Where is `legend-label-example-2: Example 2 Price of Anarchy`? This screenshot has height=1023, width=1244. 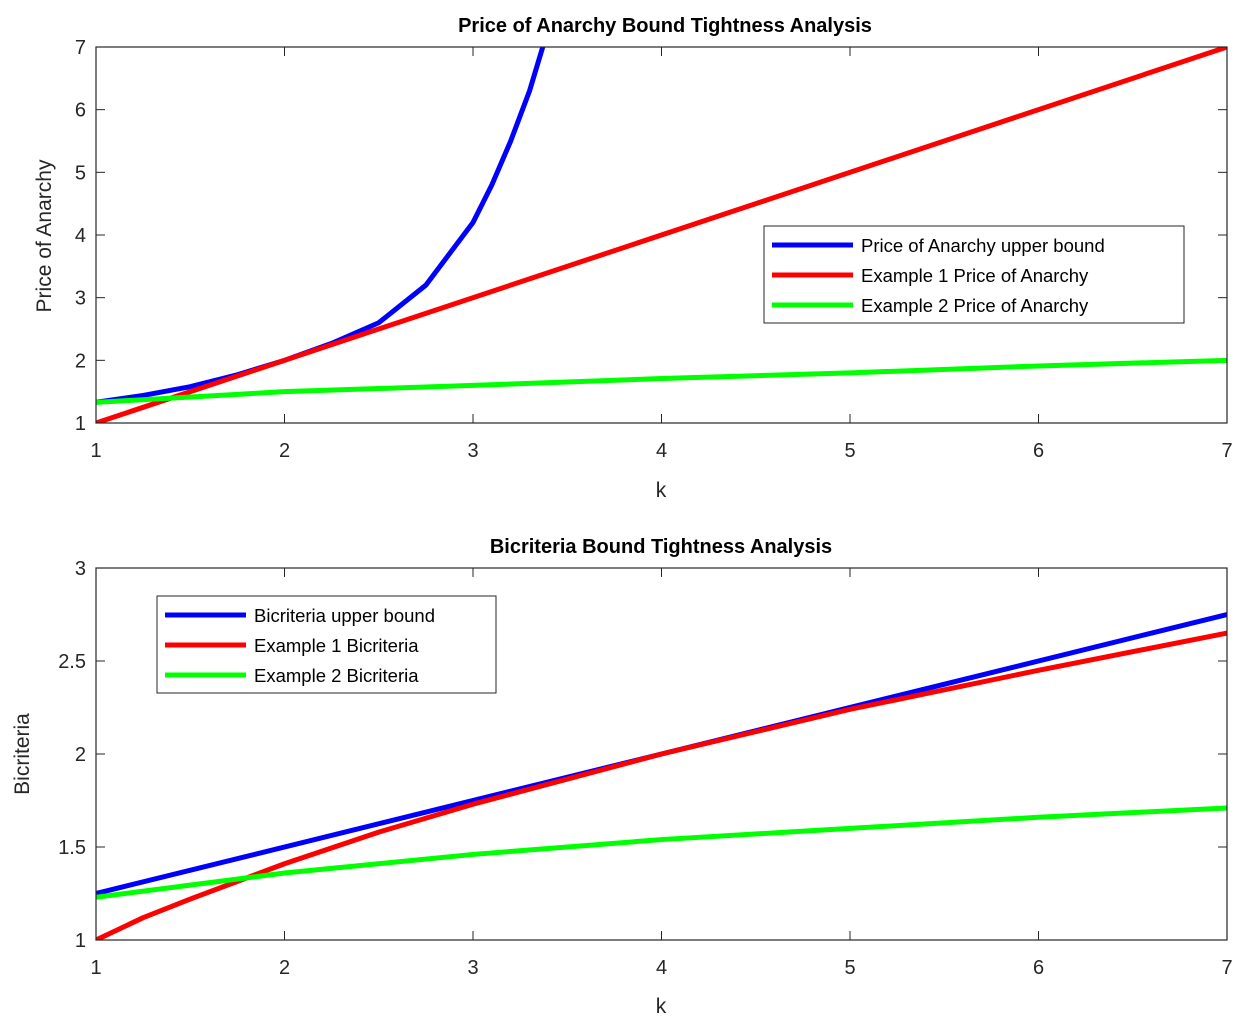 legend-label-example-2: Example 2 Price of Anarchy is located at coordinates (975, 305).